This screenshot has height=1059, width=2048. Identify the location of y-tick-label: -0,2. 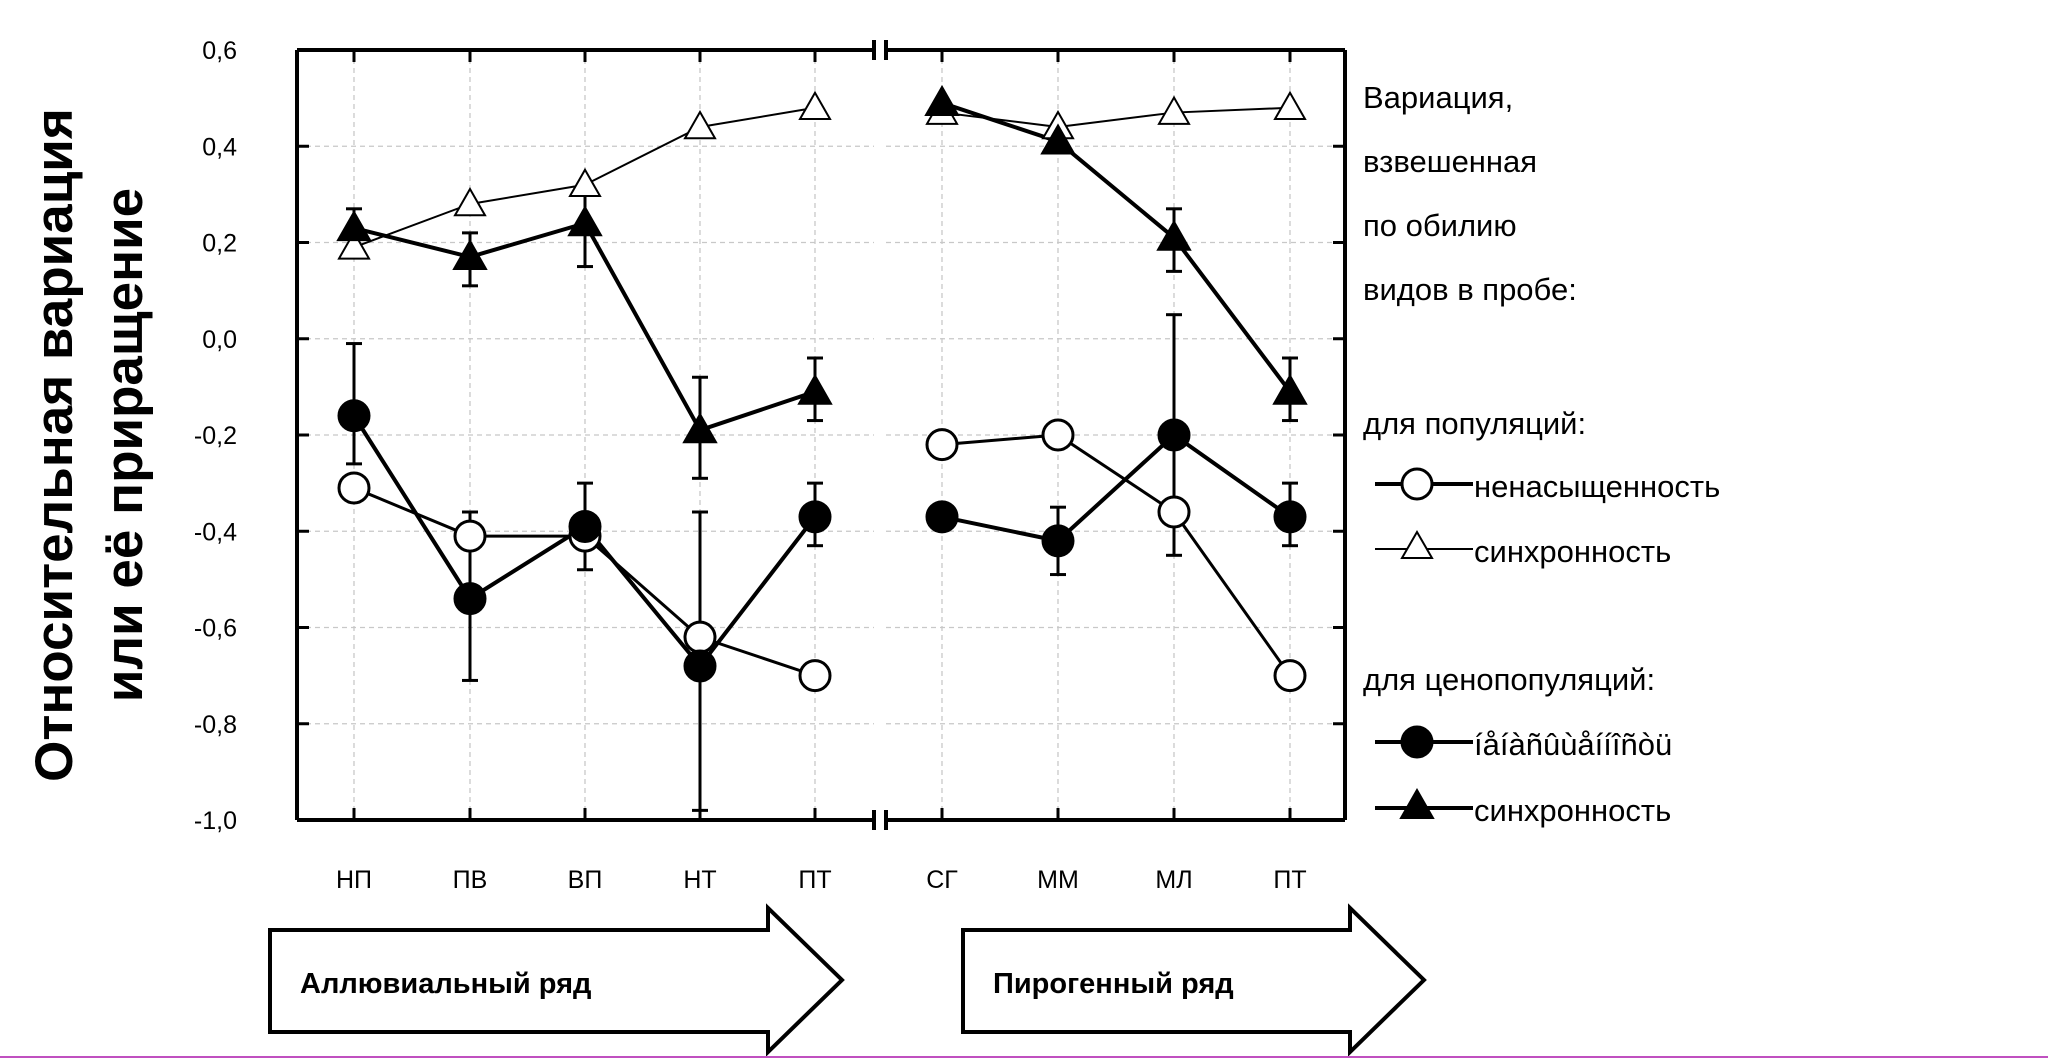
(215, 436).